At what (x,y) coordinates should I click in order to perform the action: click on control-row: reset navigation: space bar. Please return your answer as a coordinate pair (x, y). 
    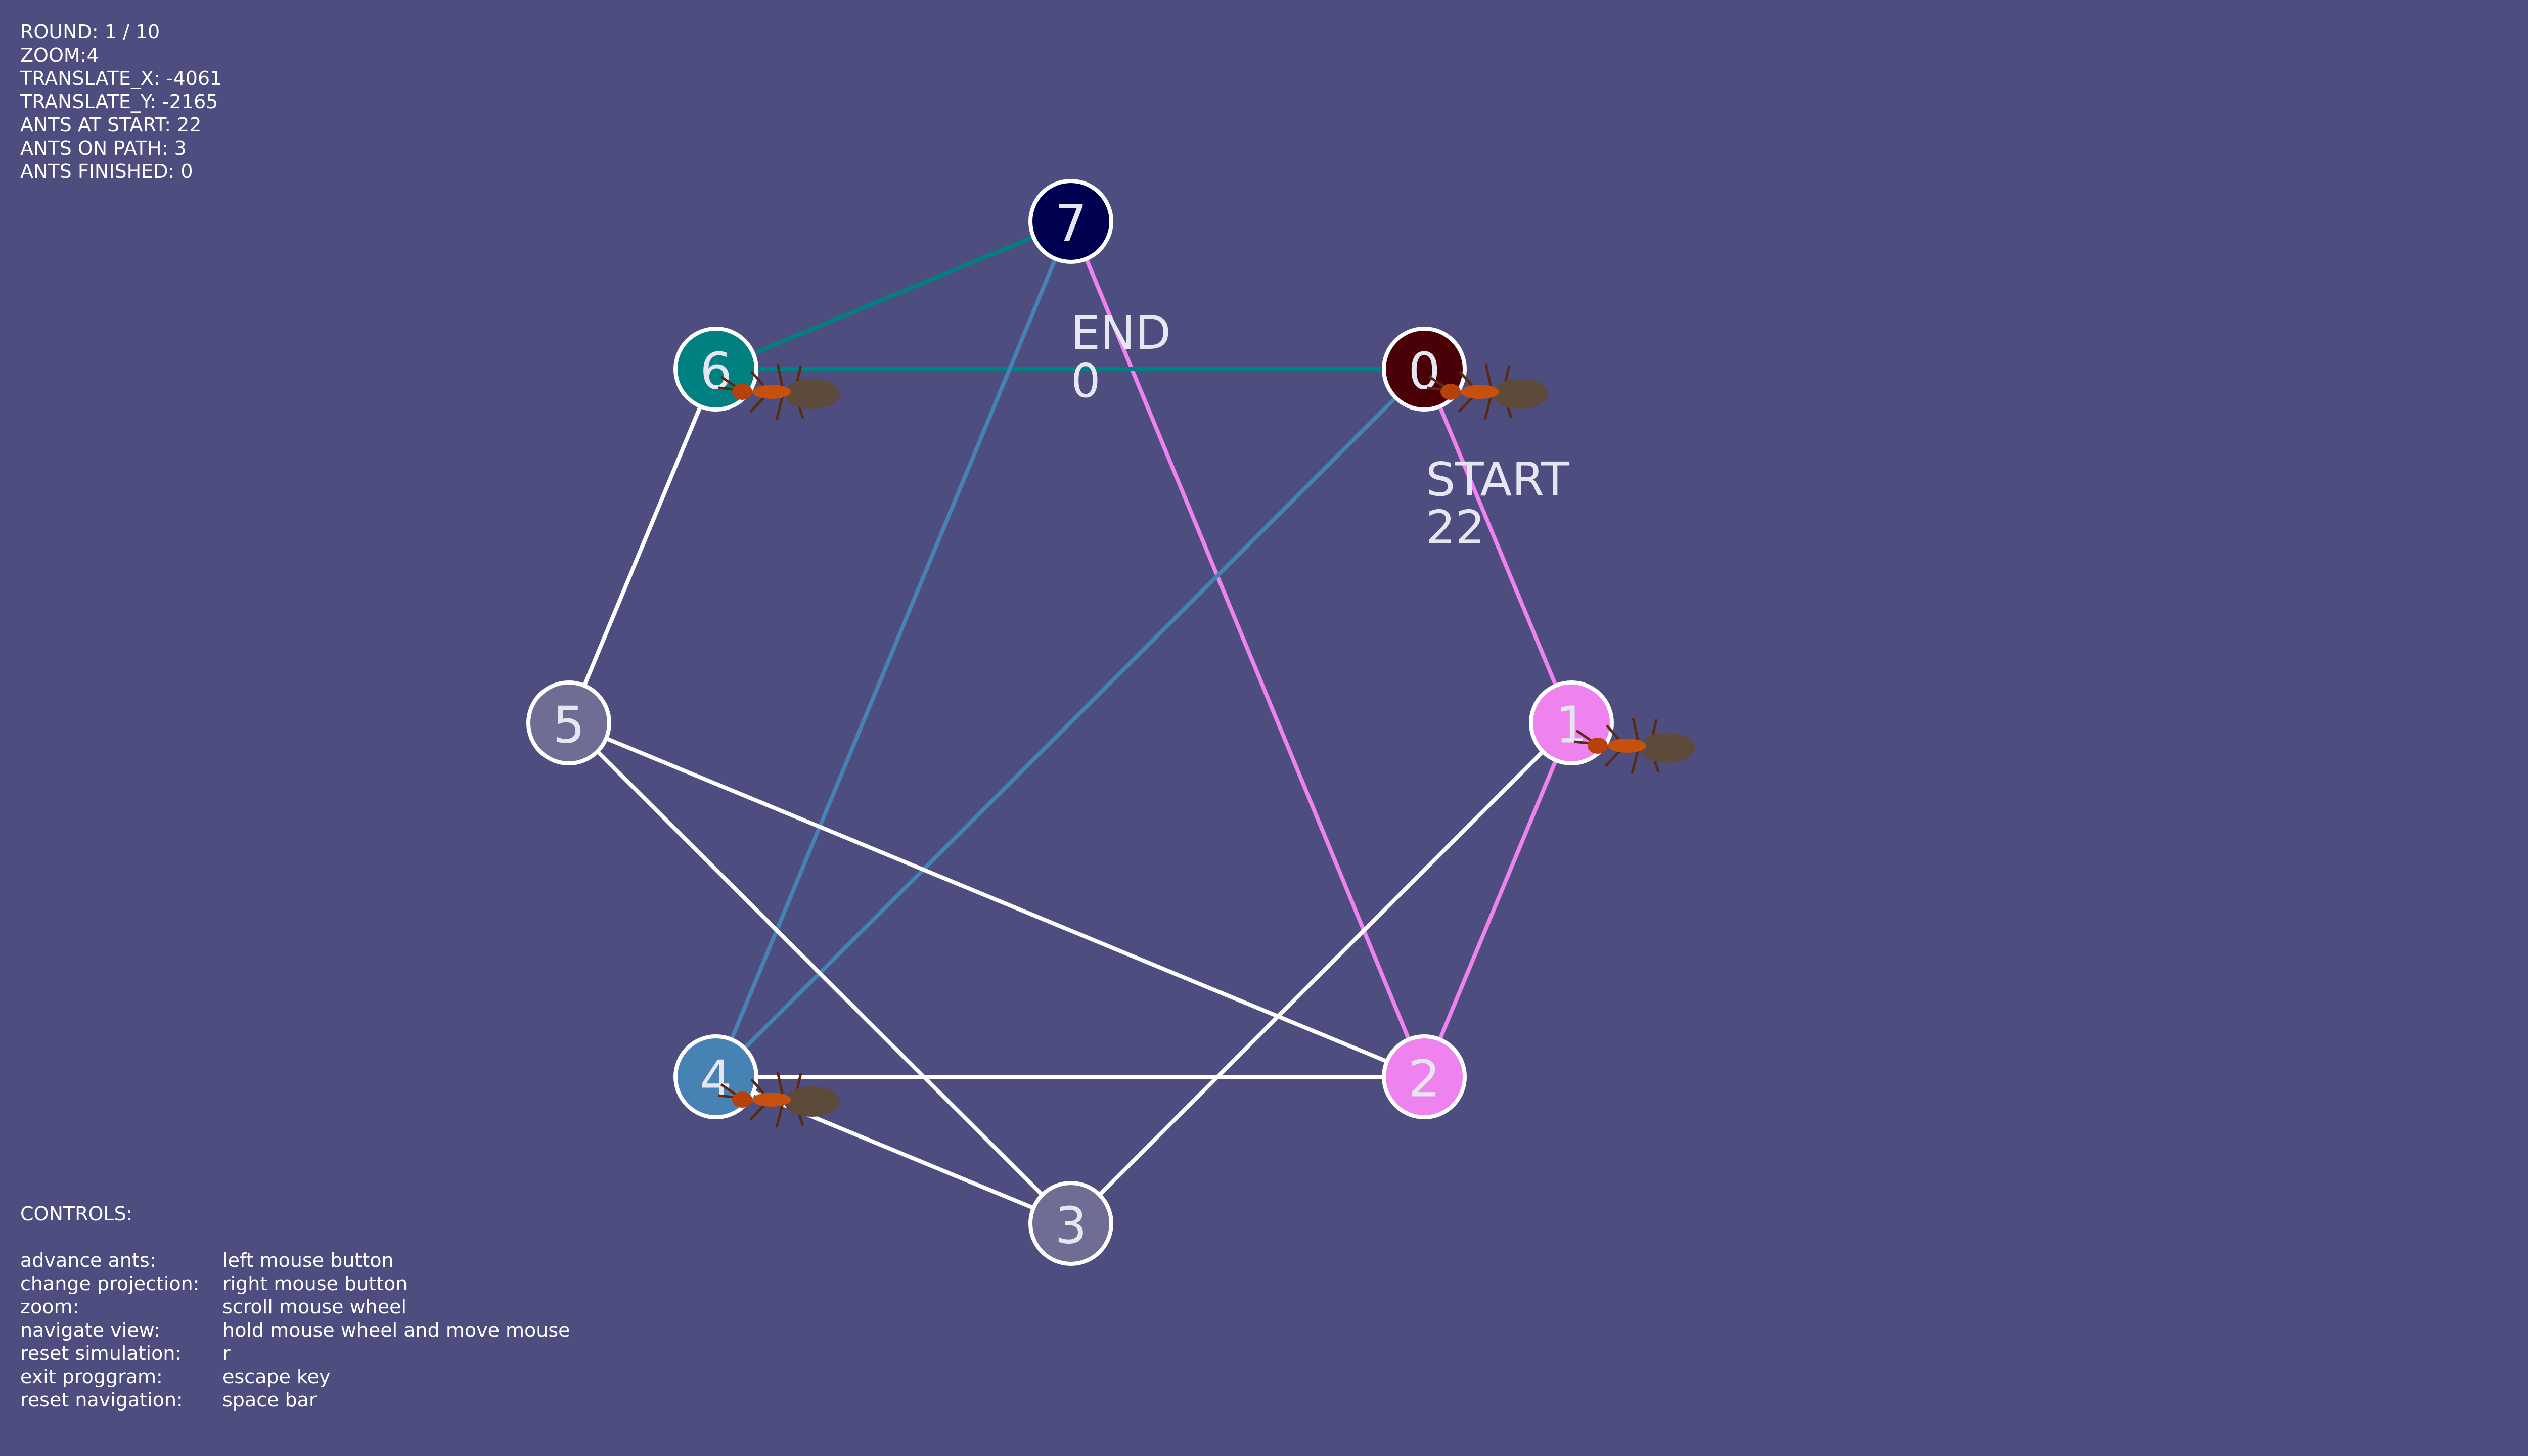
    Looking at the image, I should click on (295, 1400).